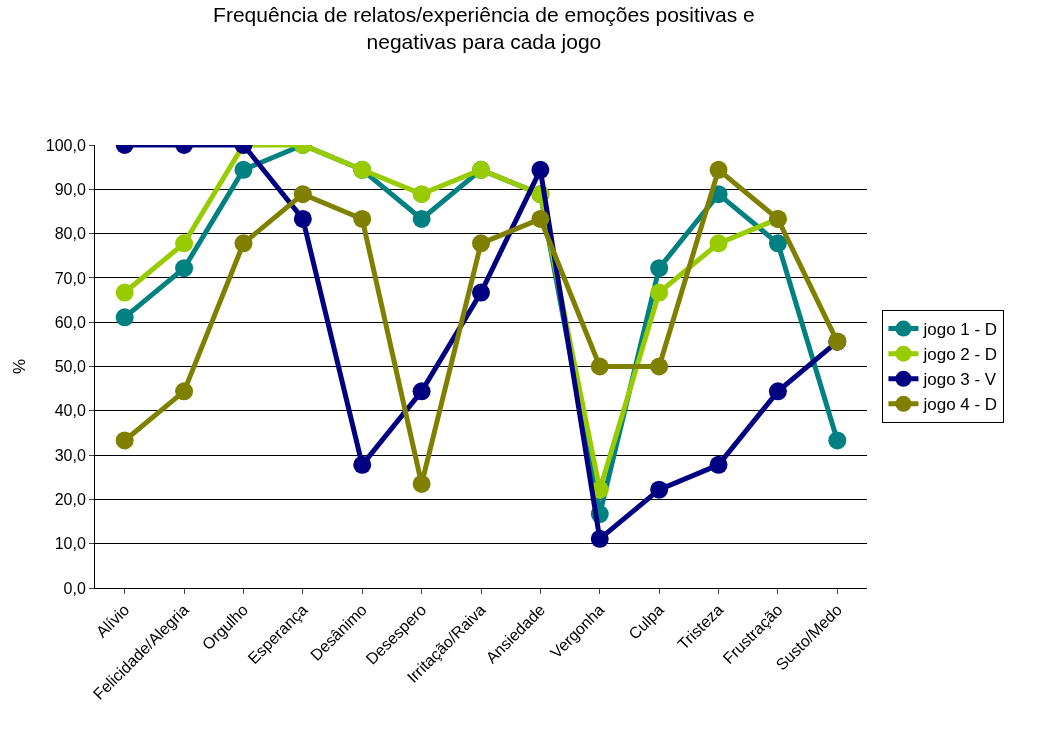 This screenshot has width=1052, height=738. I want to click on legend-label: jogo 2 - D, so click(960, 355).